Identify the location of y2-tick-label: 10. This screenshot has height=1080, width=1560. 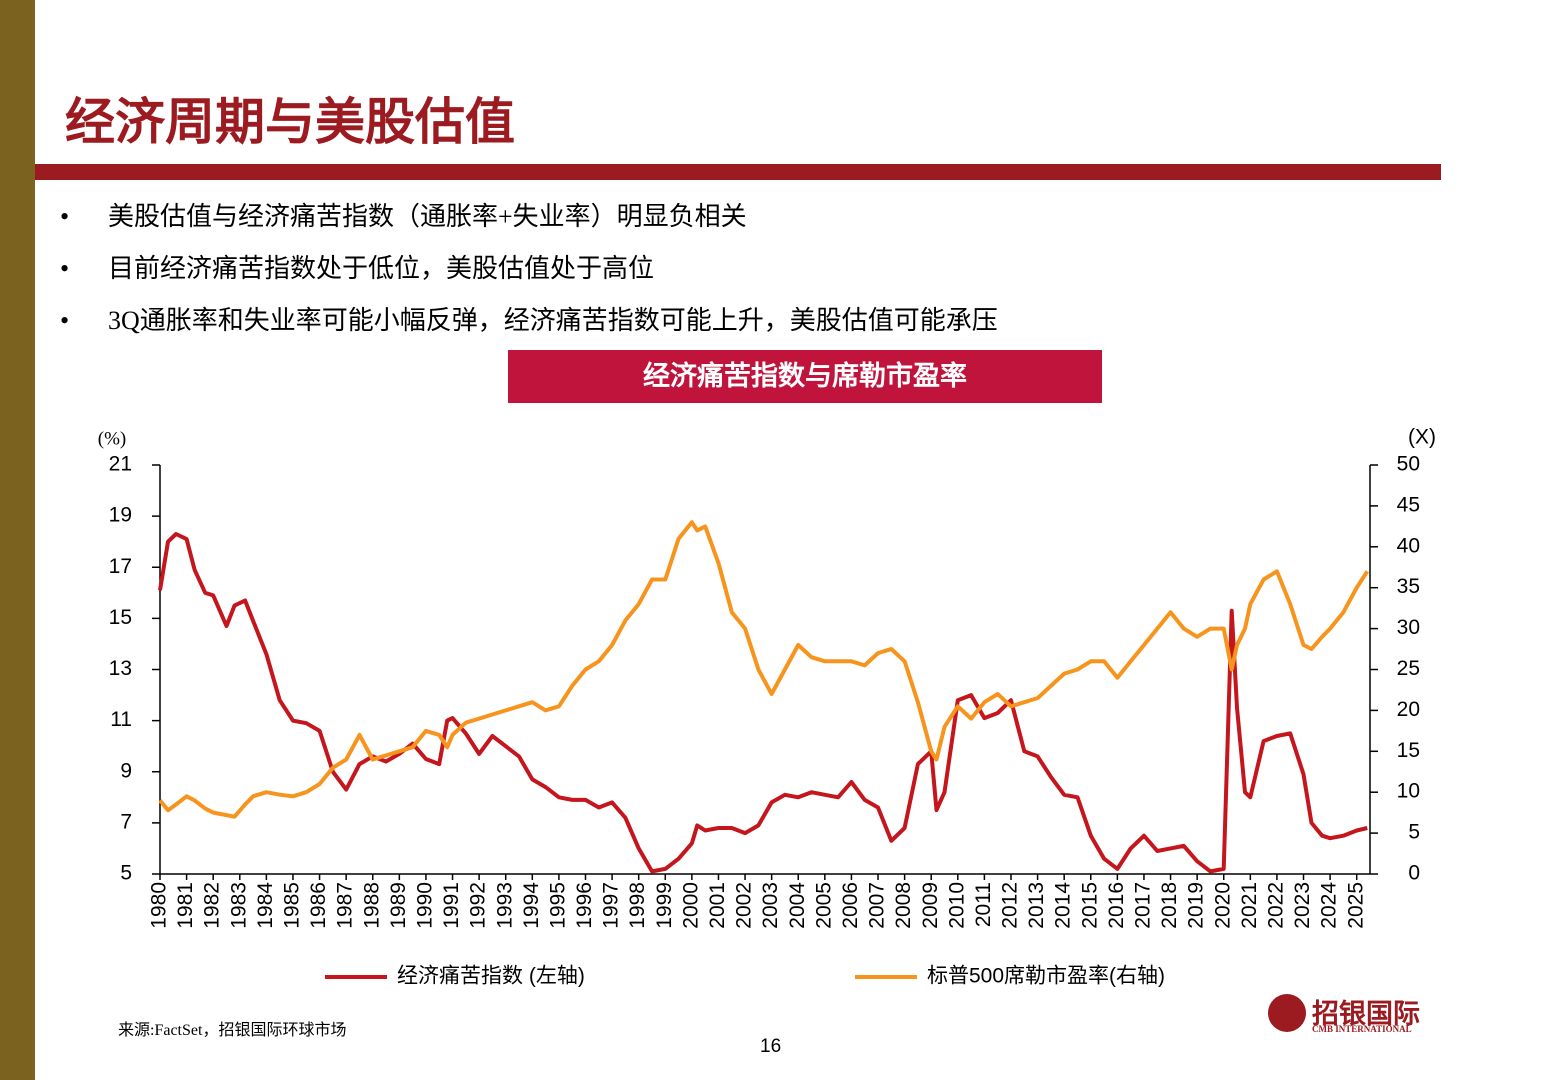
(1408, 791).